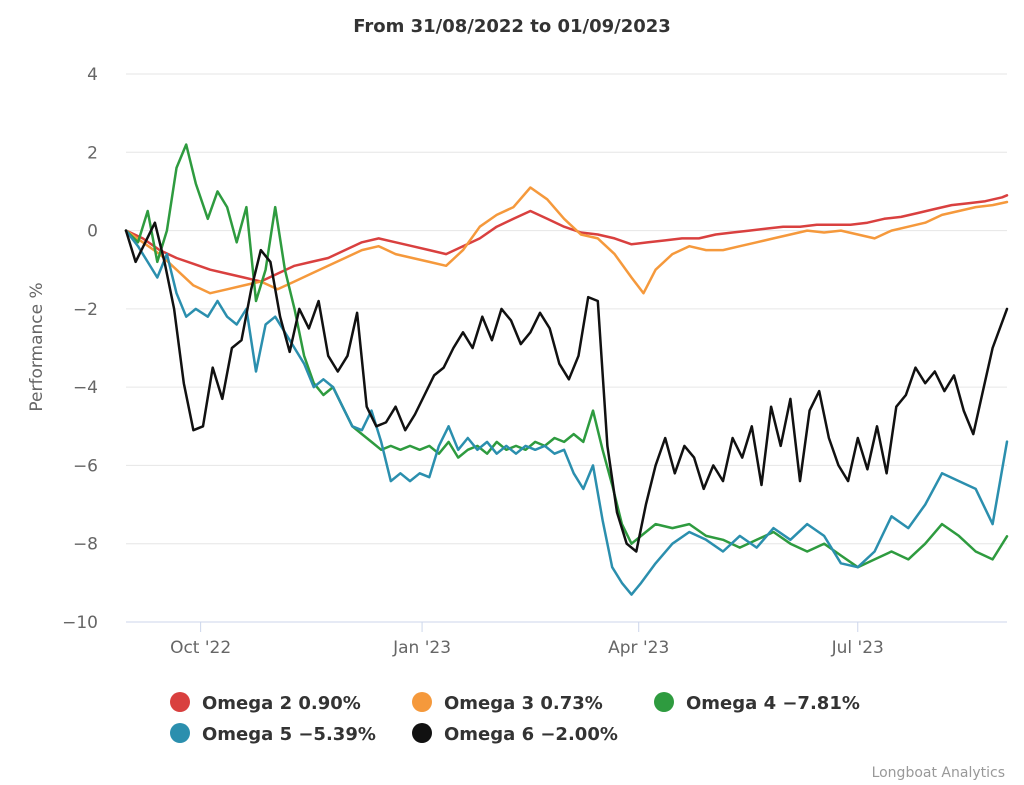 Image resolution: width=1024 pixels, height=785 pixels. Describe the element at coordinates (938, 773) in the screenshot. I see `credit-text: Longboat Analytics` at that location.